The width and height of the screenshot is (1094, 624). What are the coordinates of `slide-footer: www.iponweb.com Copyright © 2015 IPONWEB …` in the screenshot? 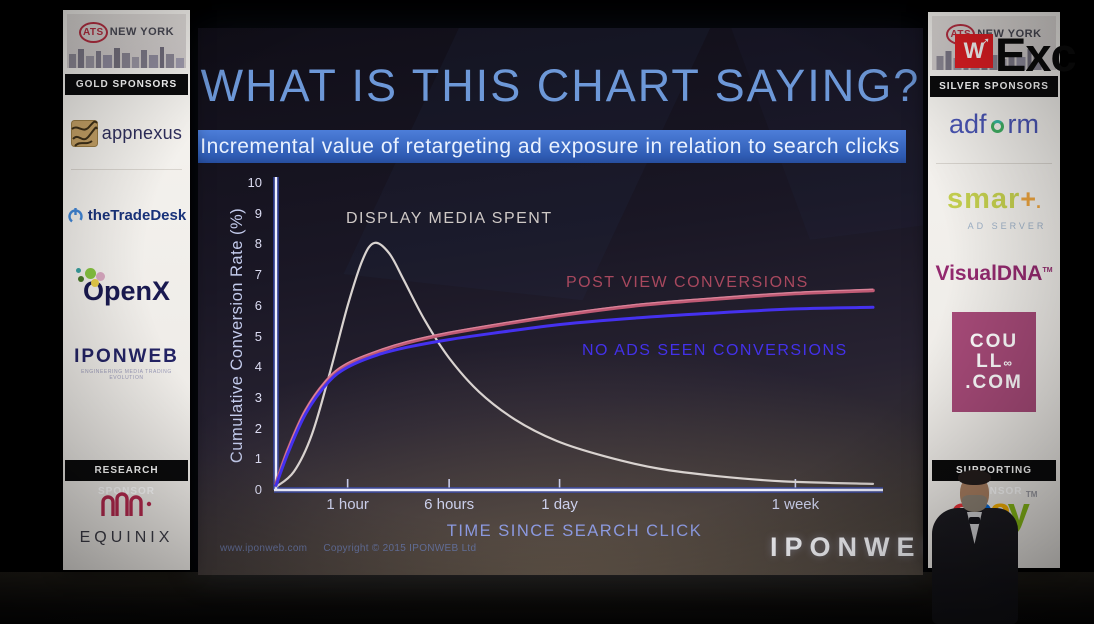 It's located at (356, 548).